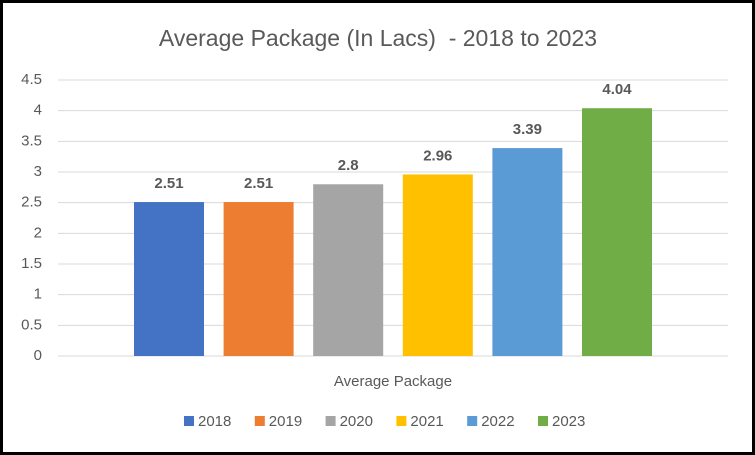  Describe the element at coordinates (356, 421) in the screenshot. I see `legend-label: 2020` at that location.